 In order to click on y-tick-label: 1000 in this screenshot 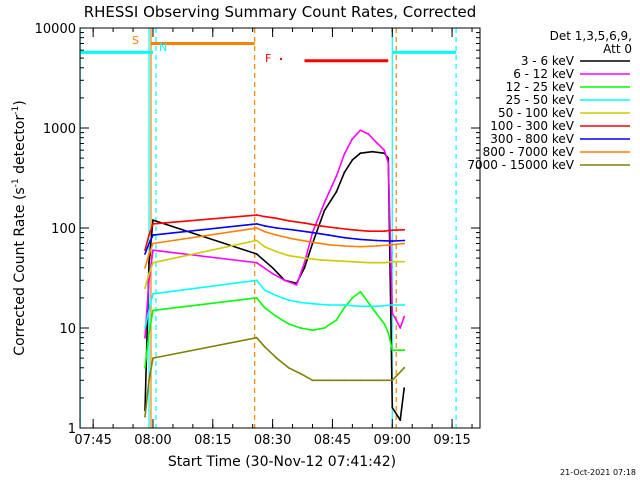, I will do `click(59, 129)`.